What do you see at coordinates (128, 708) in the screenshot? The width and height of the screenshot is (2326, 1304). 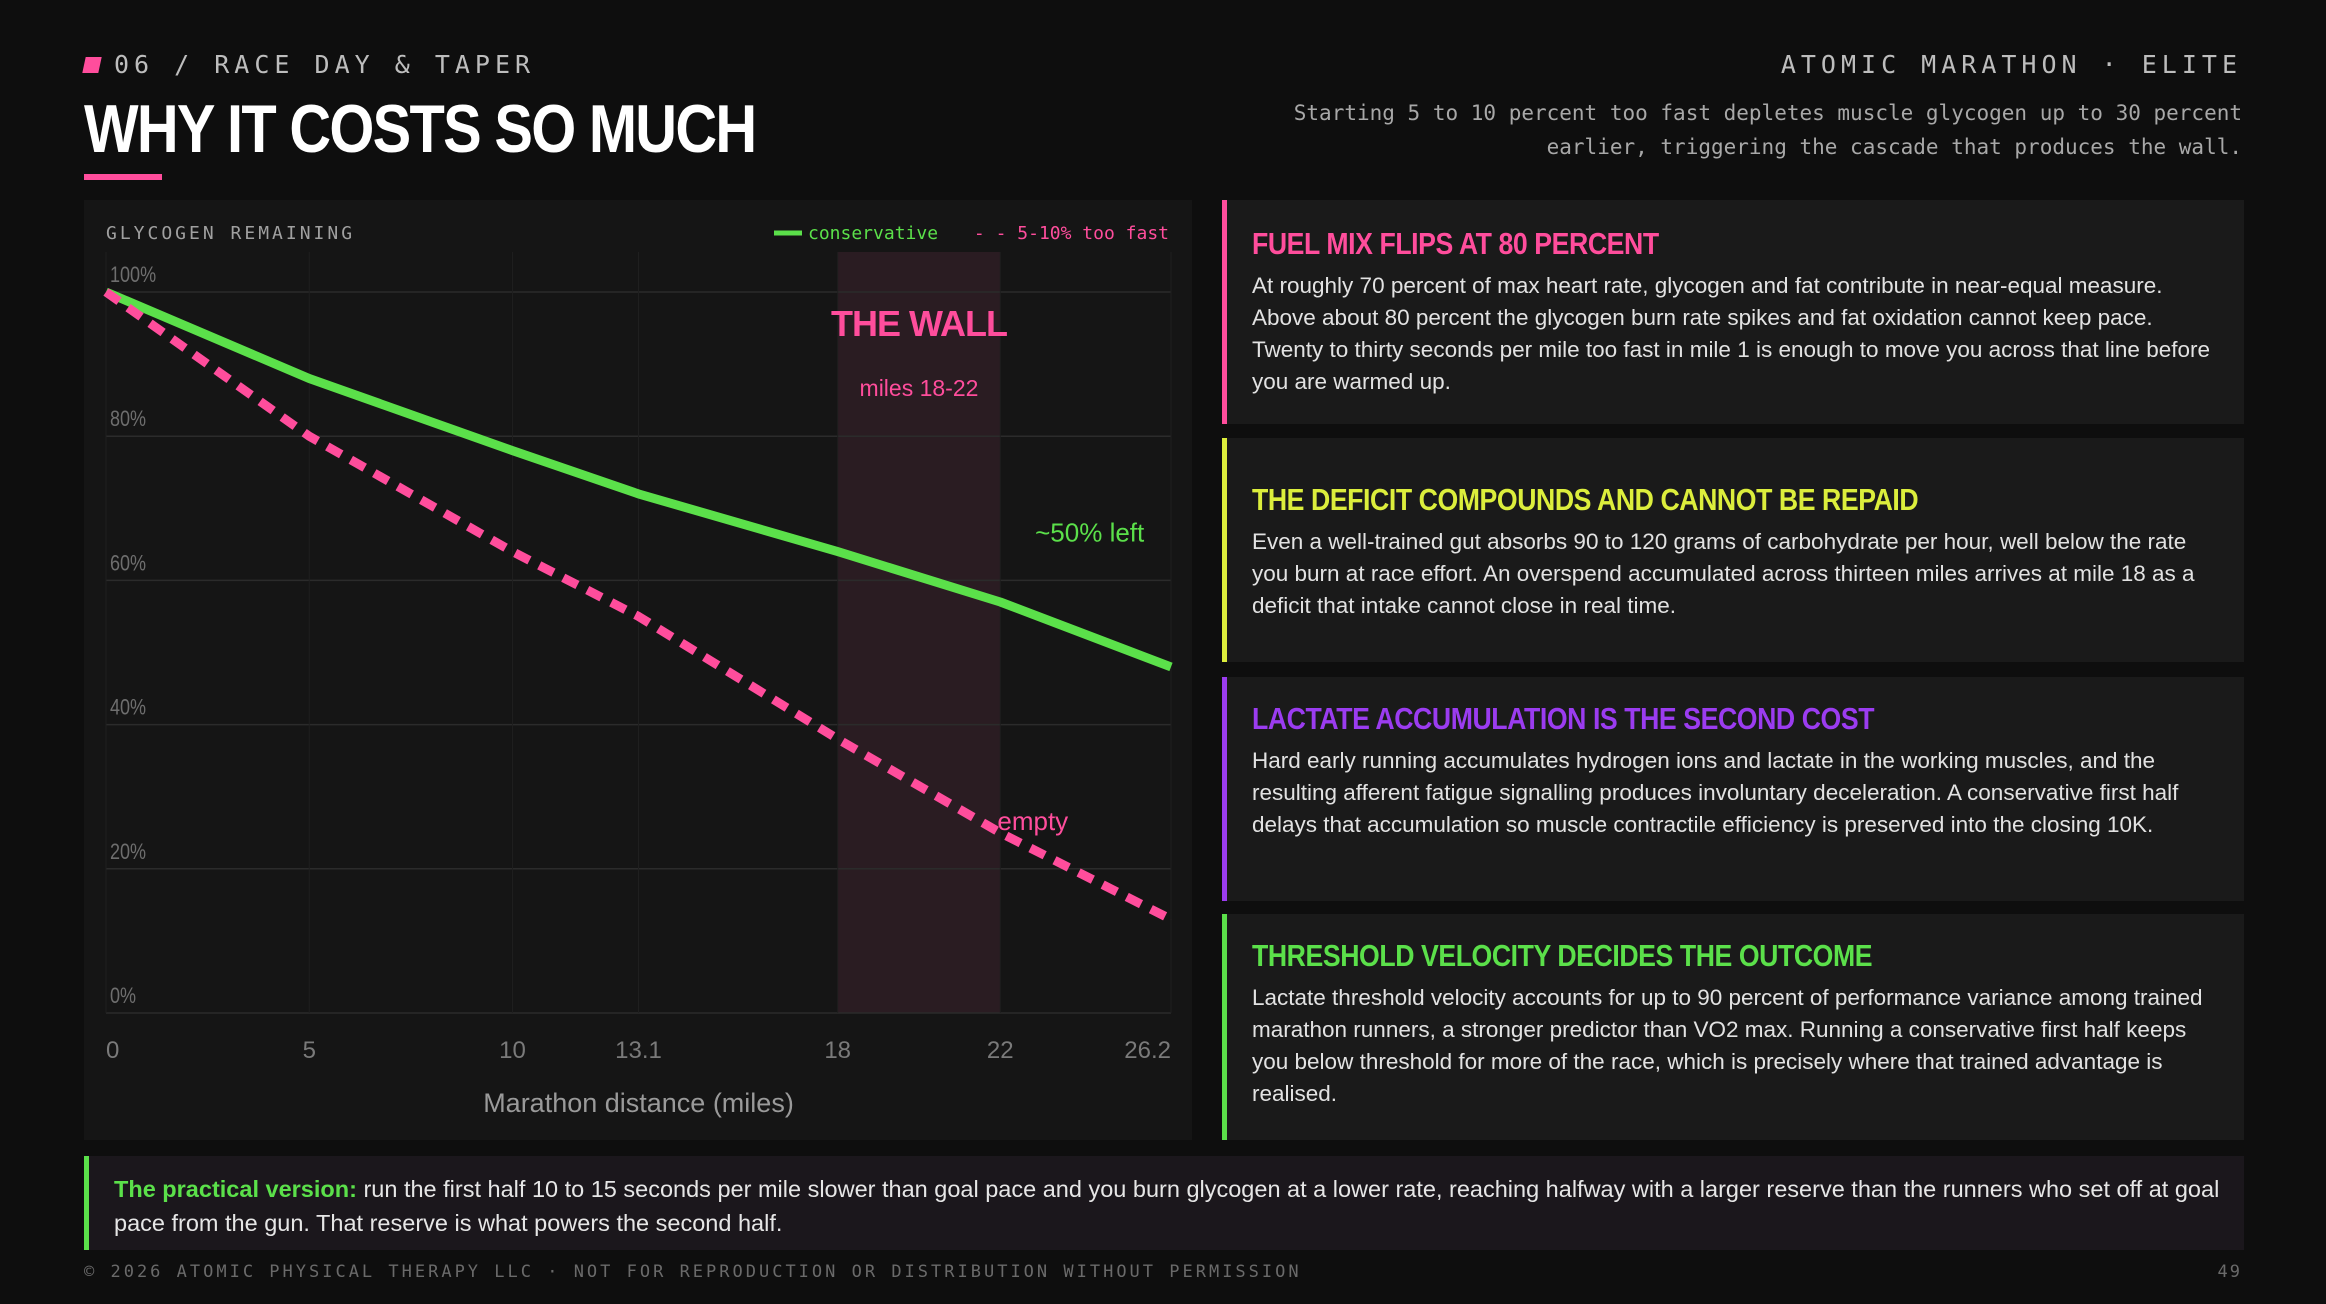 I see `y-tick-label: 40%` at bounding box center [128, 708].